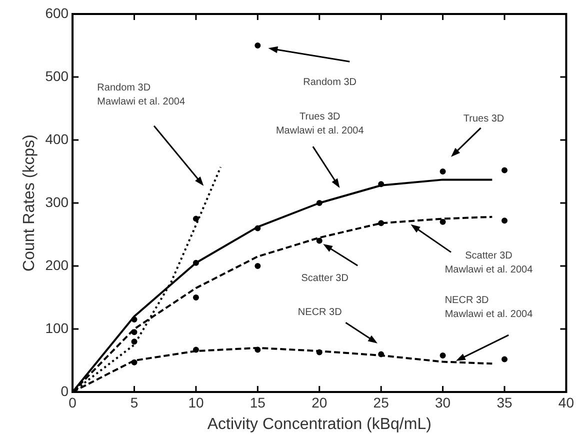  Describe the element at coordinates (324, 278) in the screenshot. I see `annotation: Scatter 3D` at that location.